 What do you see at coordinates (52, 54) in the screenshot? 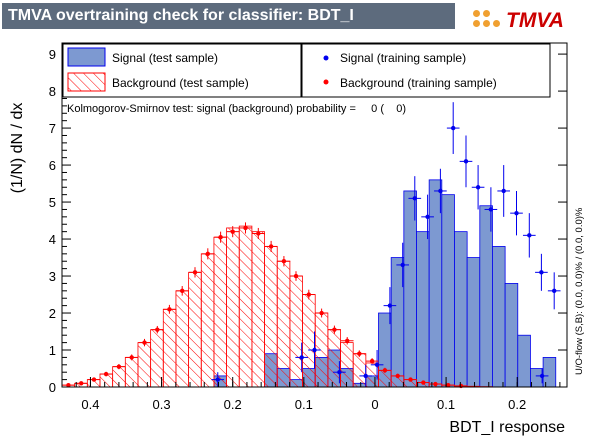
I see `y-tick-label: 9` at bounding box center [52, 54].